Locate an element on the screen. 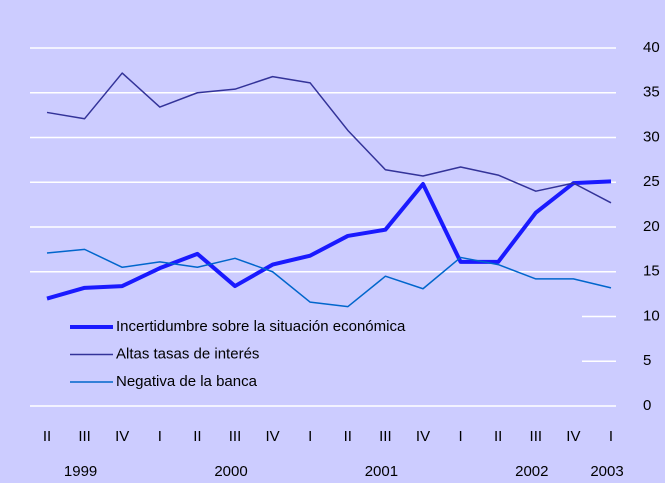  legend-box is located at coordinates (306, 353).